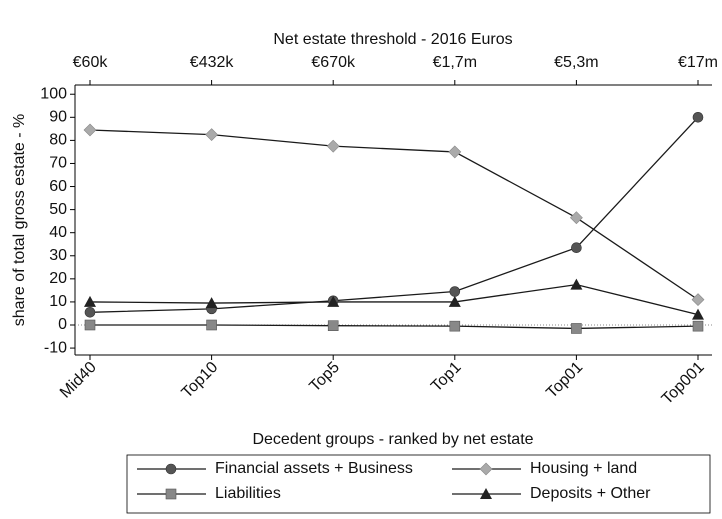 This screenshot has width=722, height=519. I want to click on top-tick-label: €5,3m, so click(576, 62).